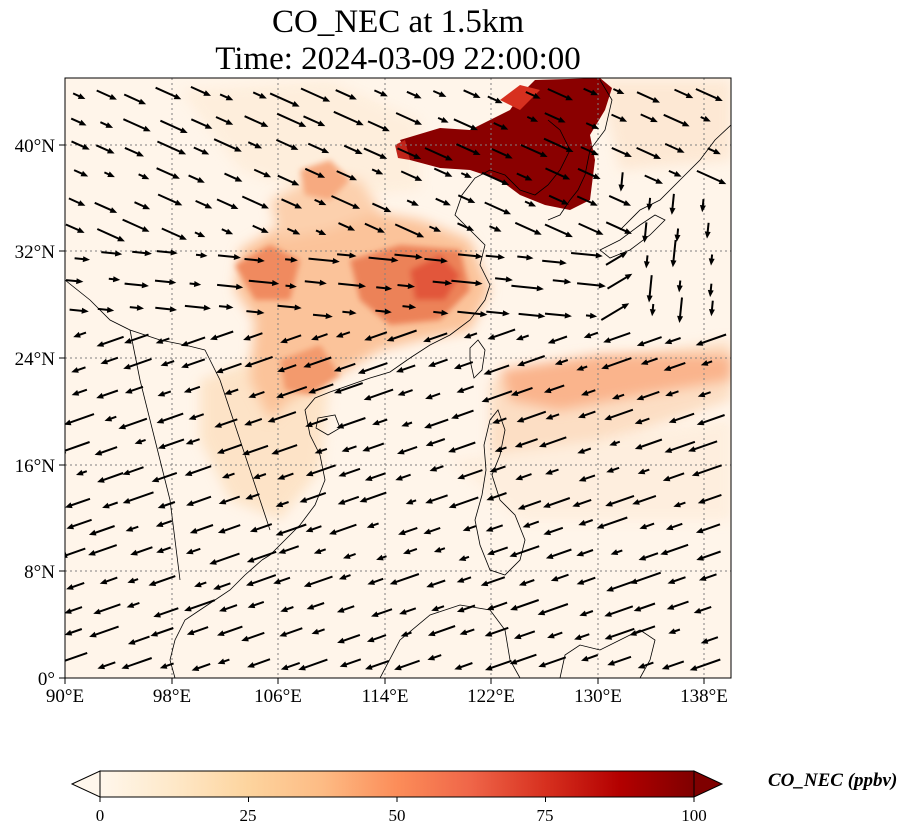  Describe the element at coordinates (35, 359) in the screenshot. I see `lat-tick-label: 24°N` at that location.